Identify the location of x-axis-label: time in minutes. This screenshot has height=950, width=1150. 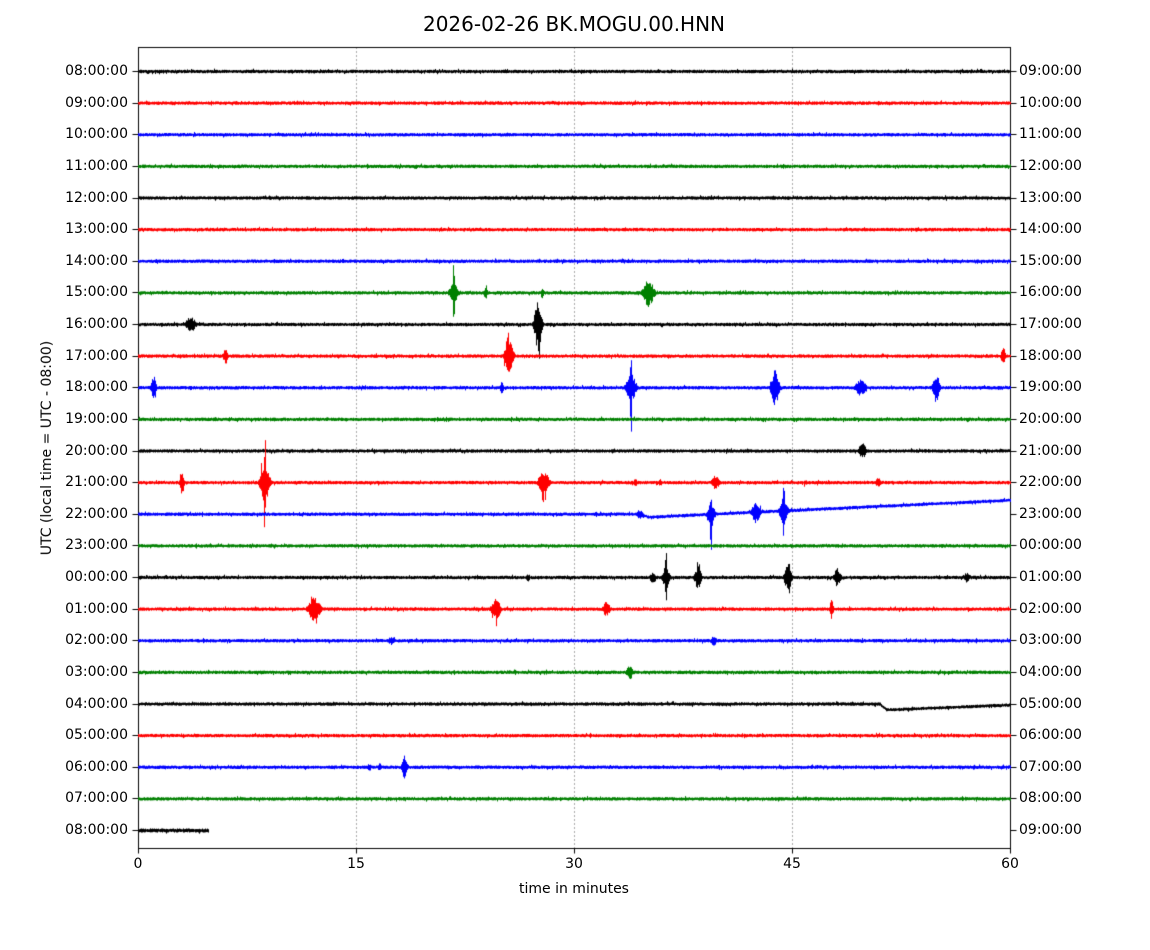
(574, 889).